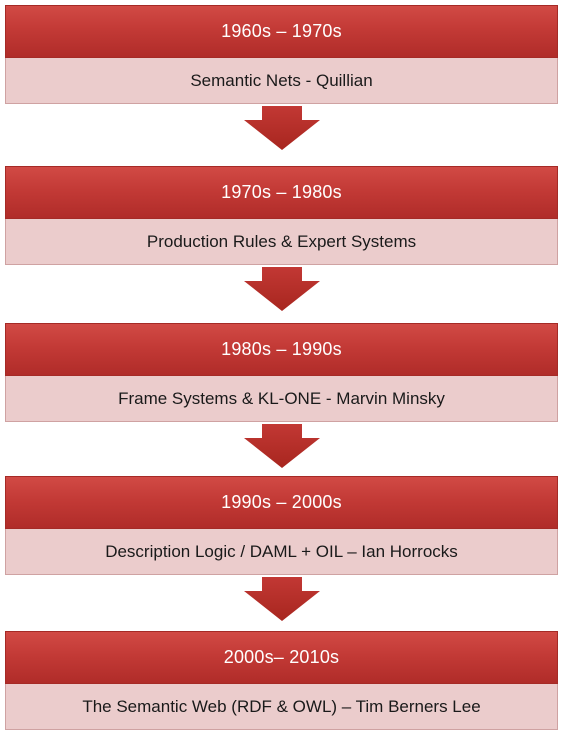 The width and height of the screenshot is (569, 742). What do you see at coordinates (281, 81) in the screenshot?
I see `step-description: Semantic Nets - Quillian` at bounding box center [281, 81].